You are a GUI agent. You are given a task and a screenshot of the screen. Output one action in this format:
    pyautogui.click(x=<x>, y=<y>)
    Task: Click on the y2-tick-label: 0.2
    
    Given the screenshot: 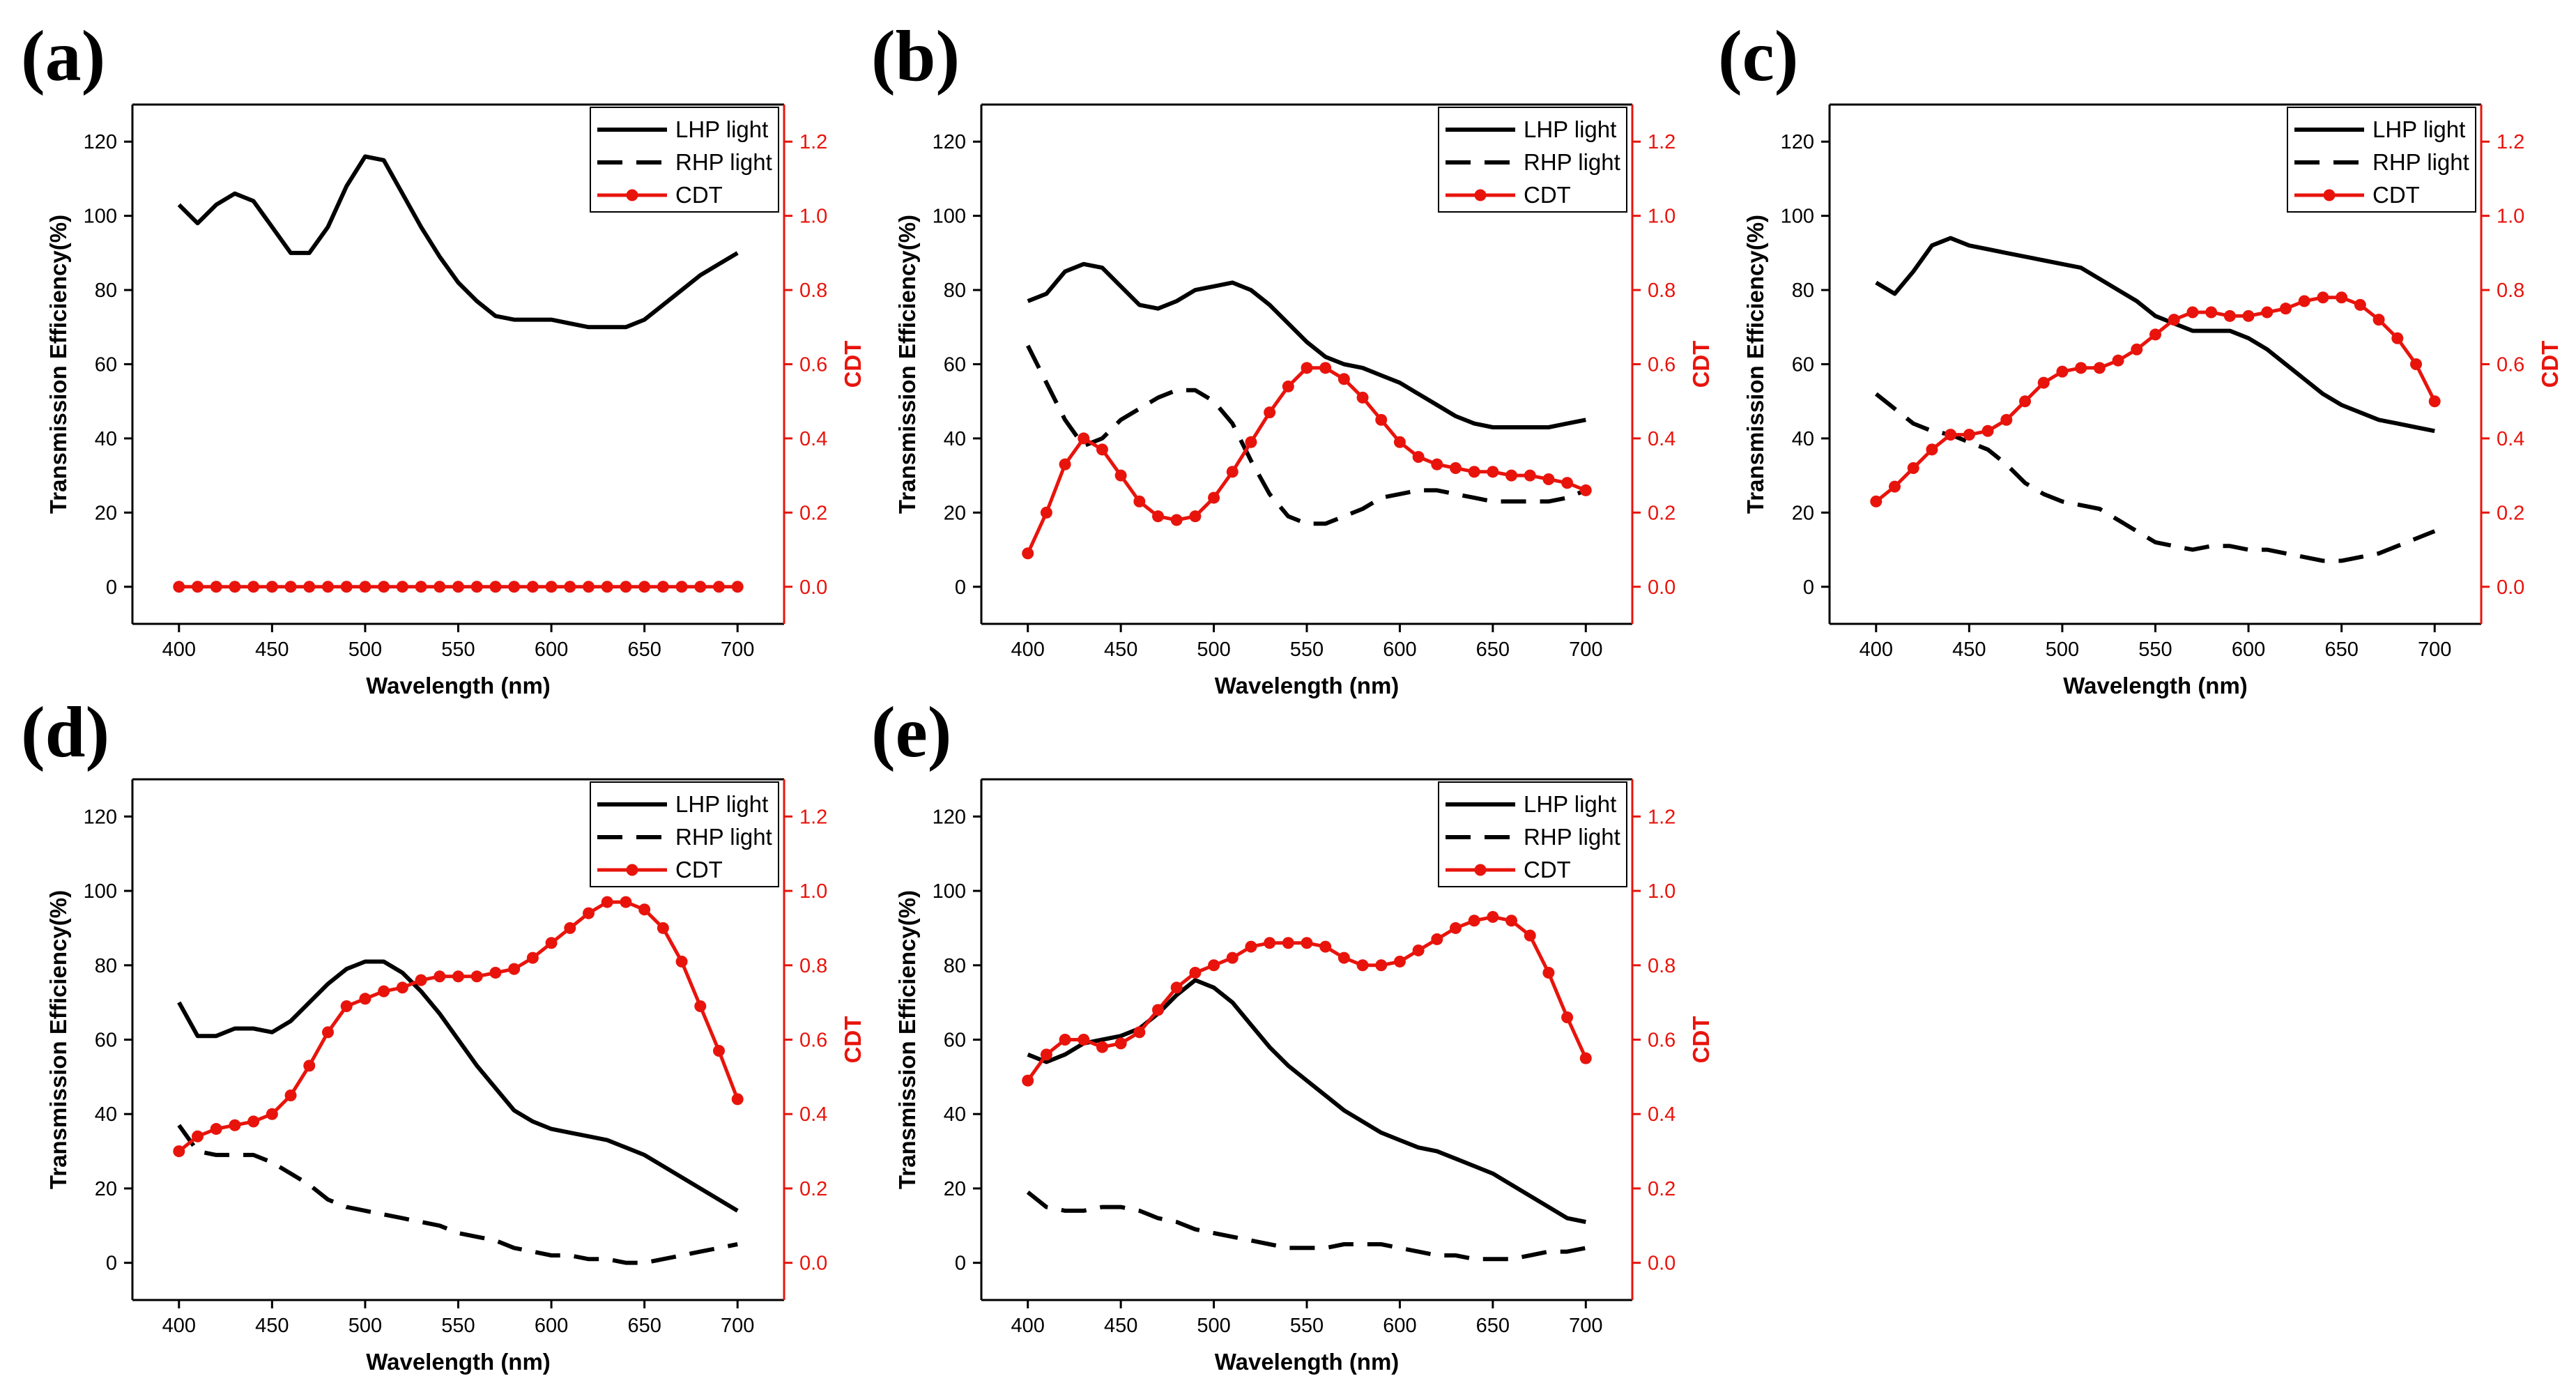 What is the action you would take?
    pyautogui.click(x=2510, y=513)
    